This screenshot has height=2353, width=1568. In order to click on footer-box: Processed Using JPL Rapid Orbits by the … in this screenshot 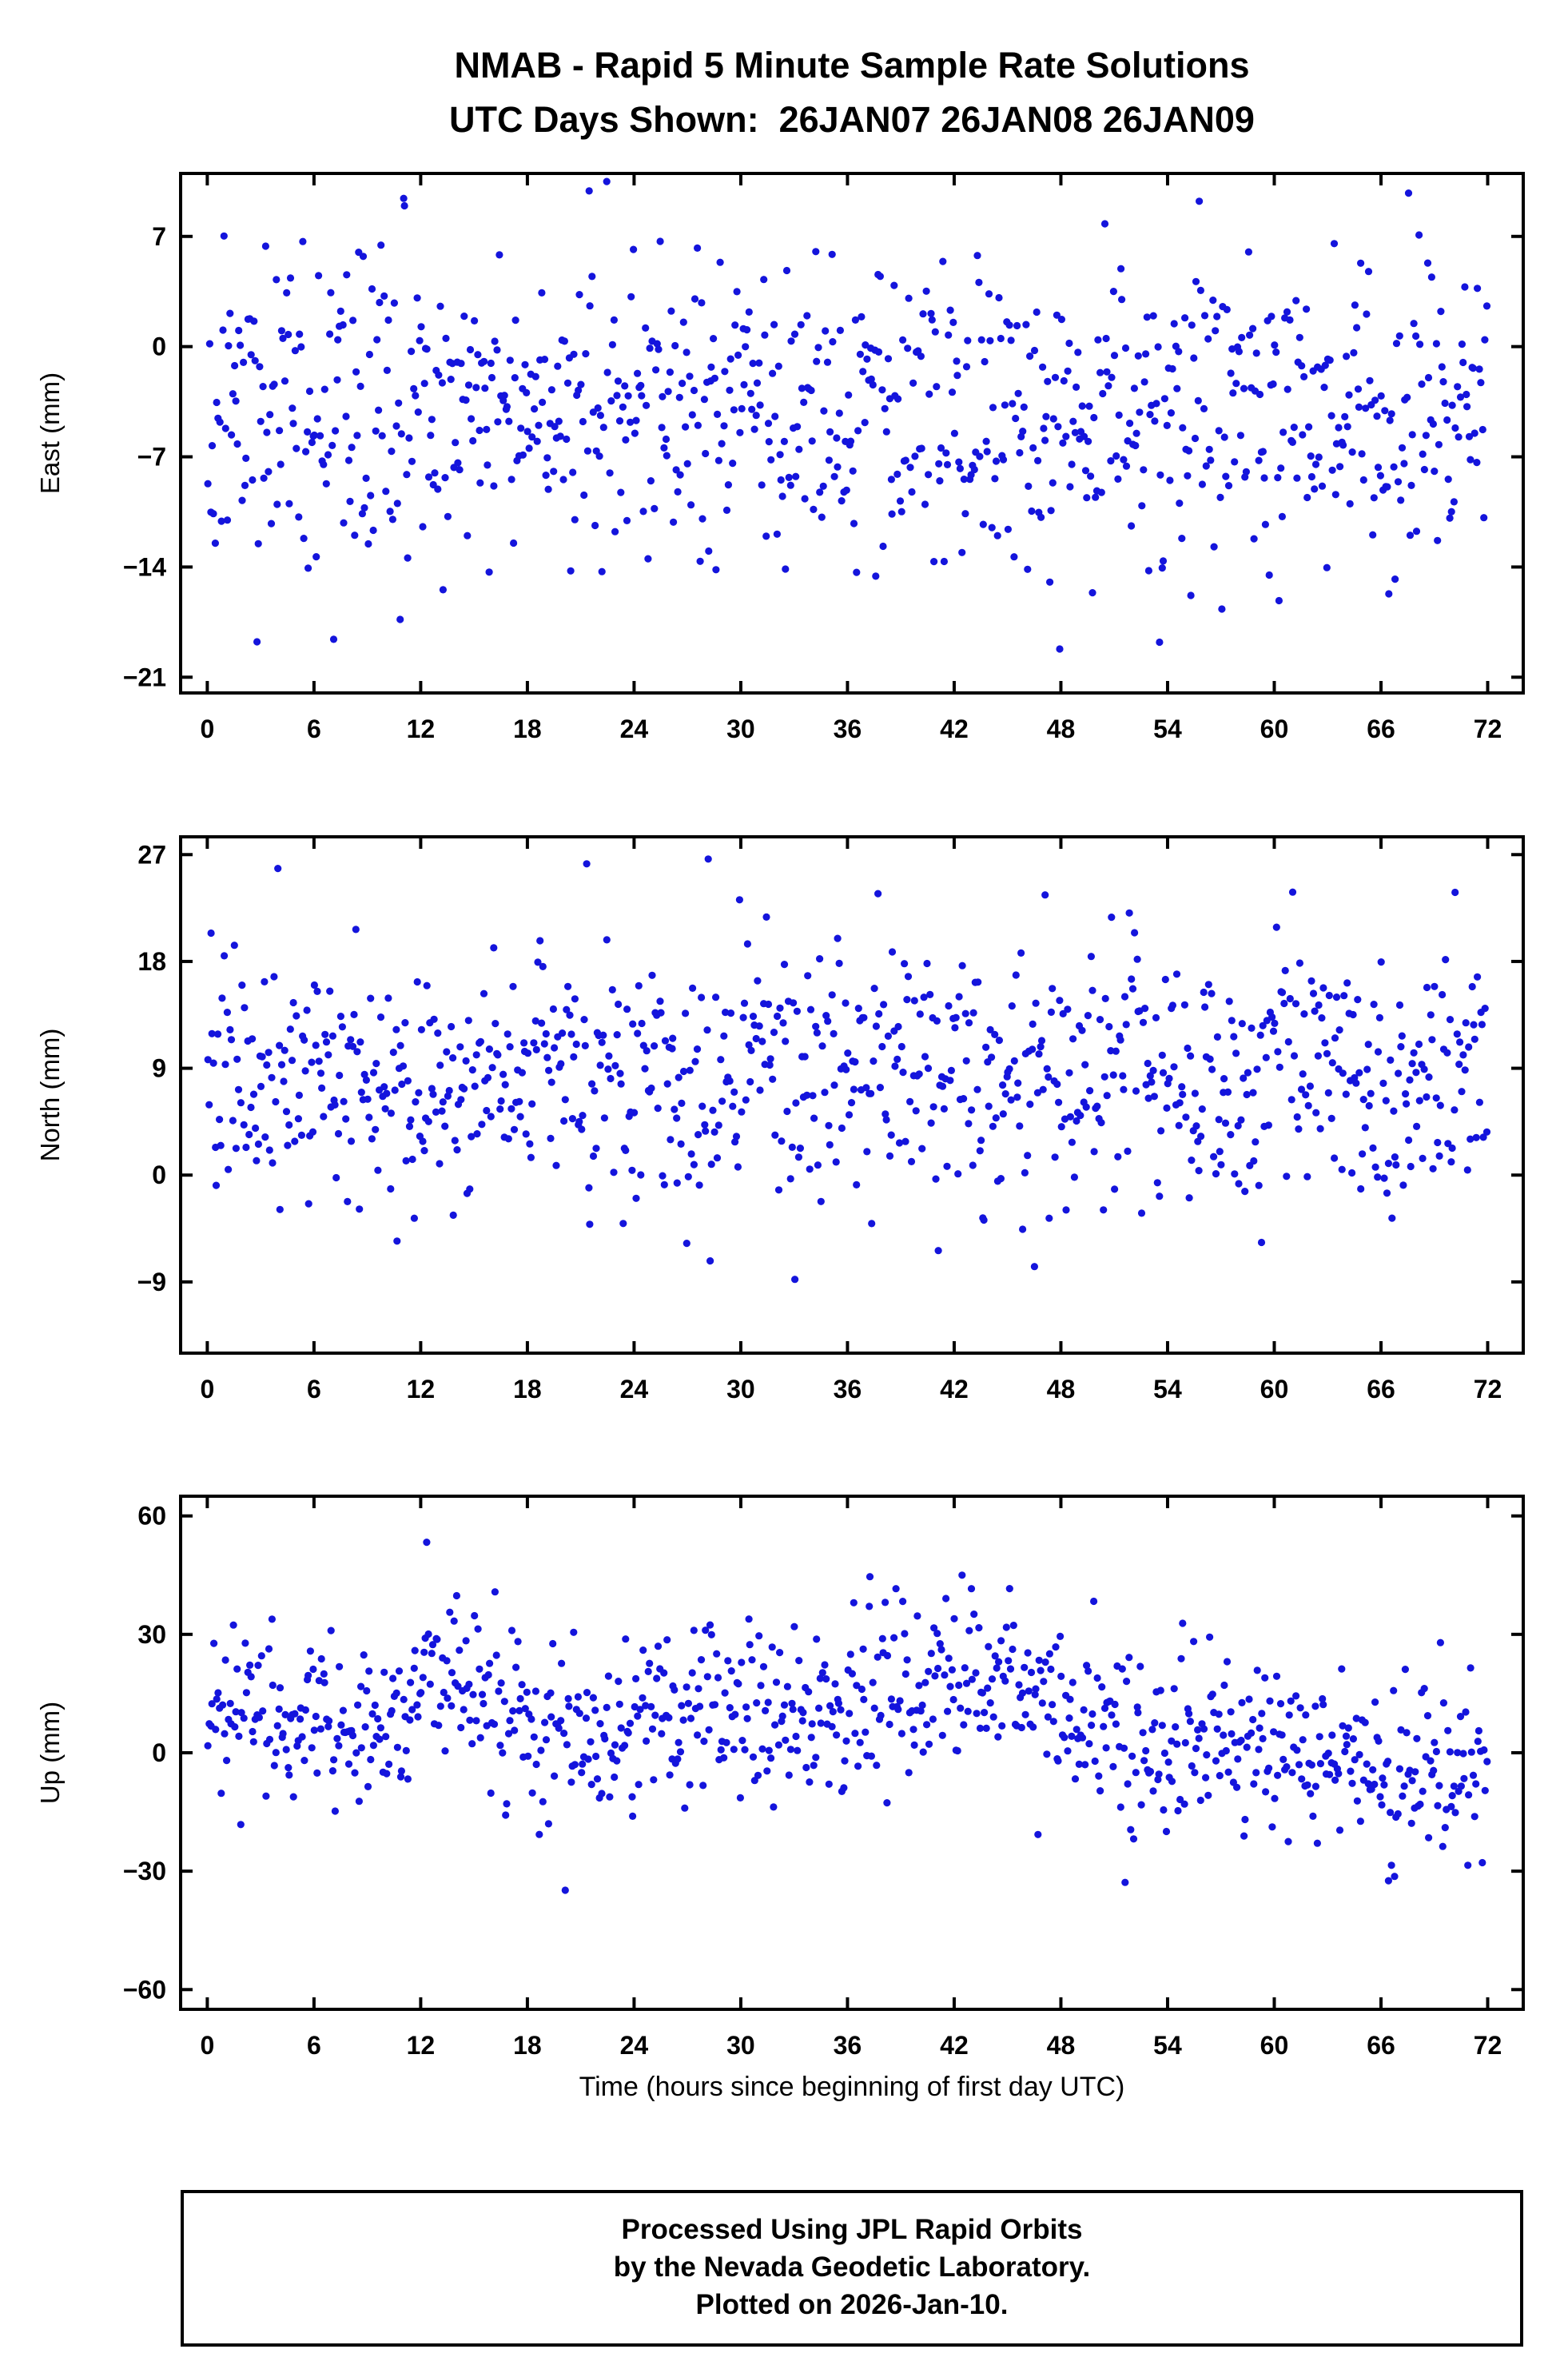, I will do `click(852, 2268)`.